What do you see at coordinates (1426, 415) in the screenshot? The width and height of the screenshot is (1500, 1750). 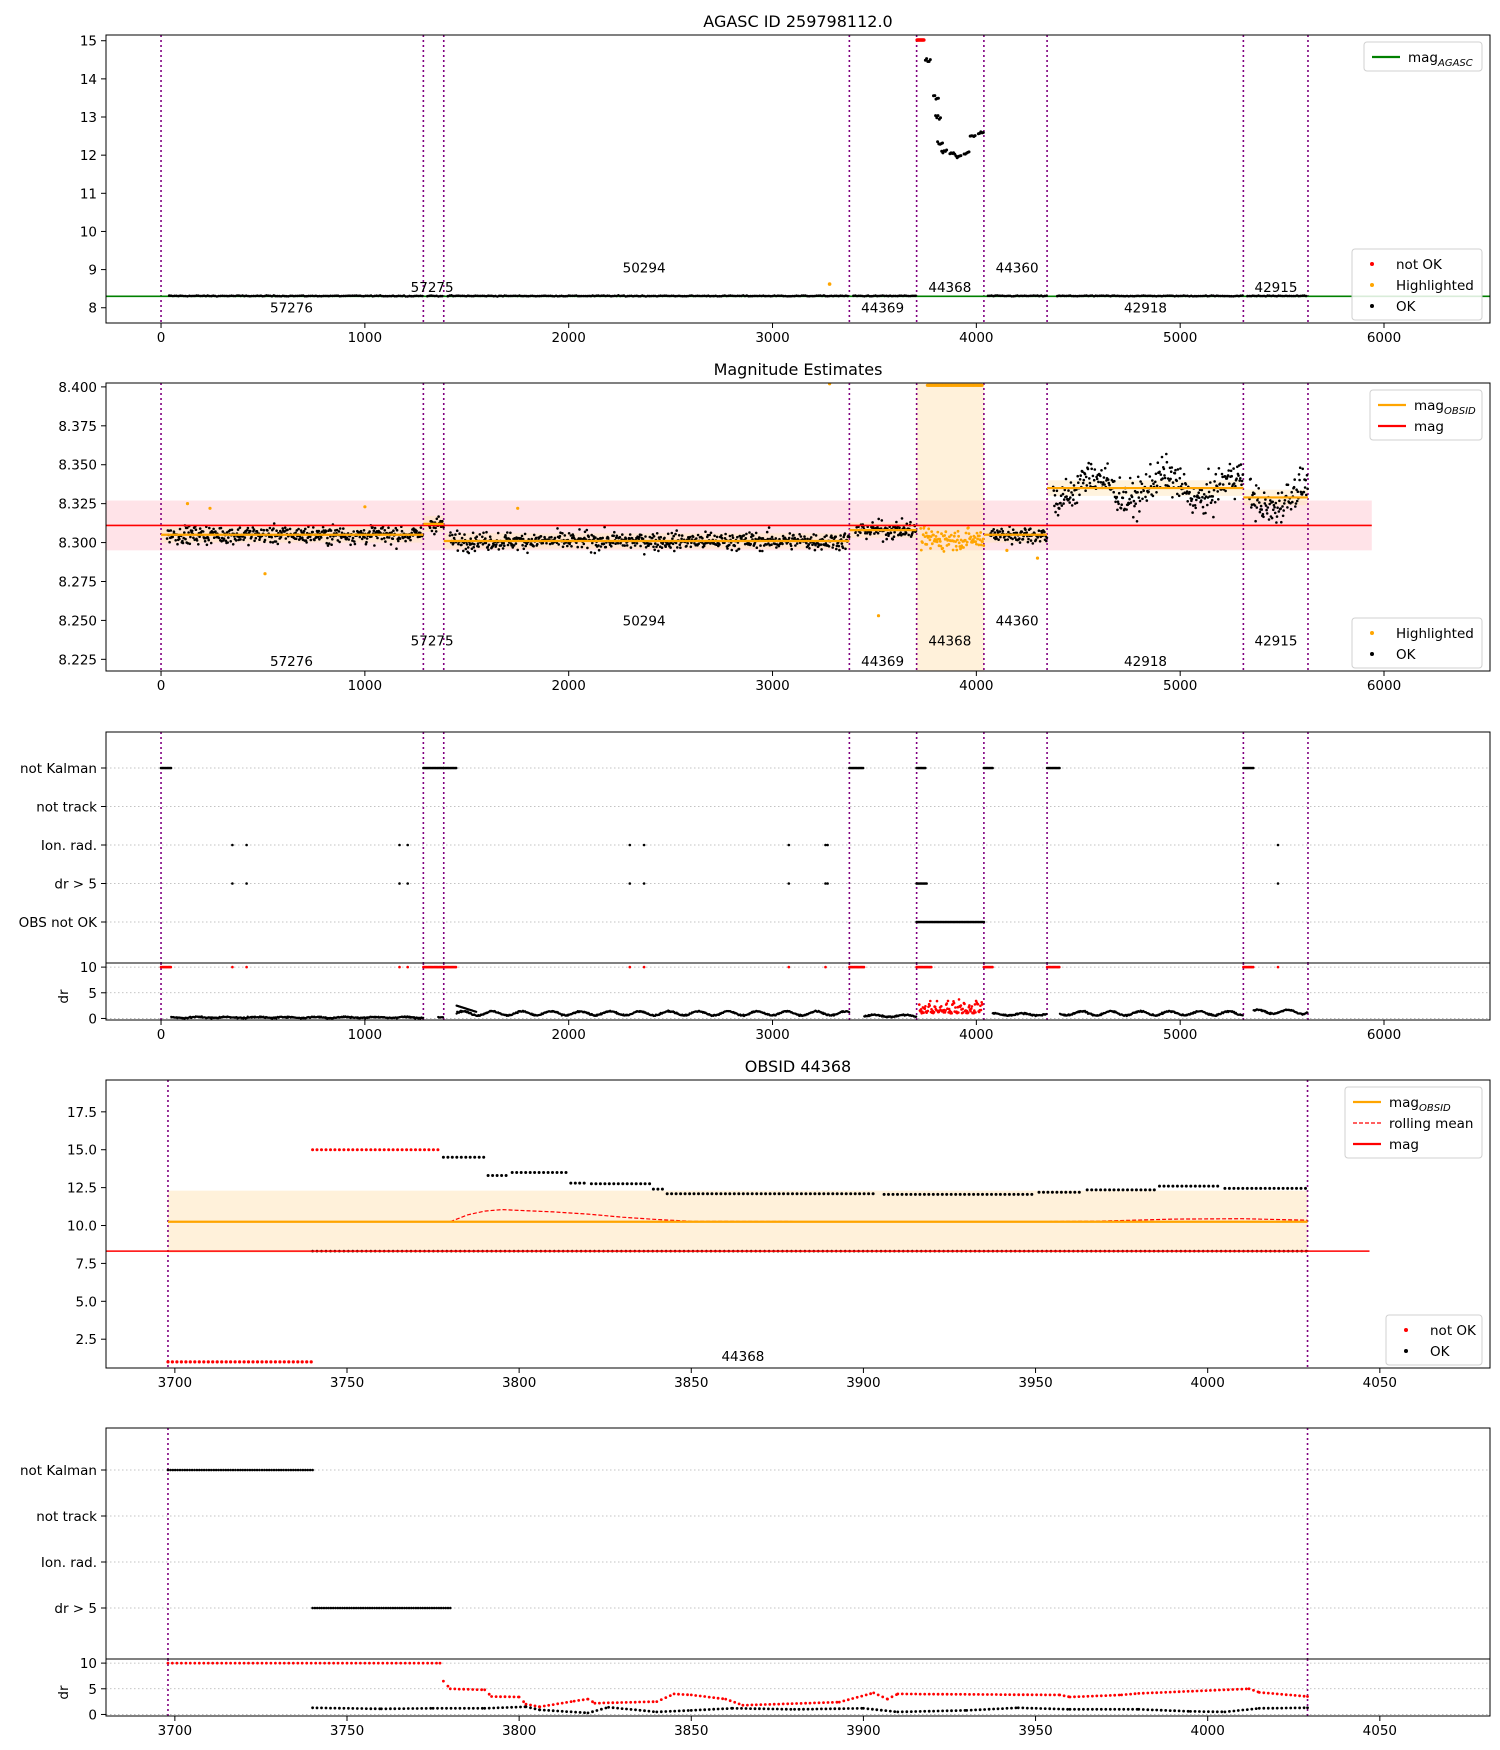 I see `legend-frame` at bounding box center [1426, 415].